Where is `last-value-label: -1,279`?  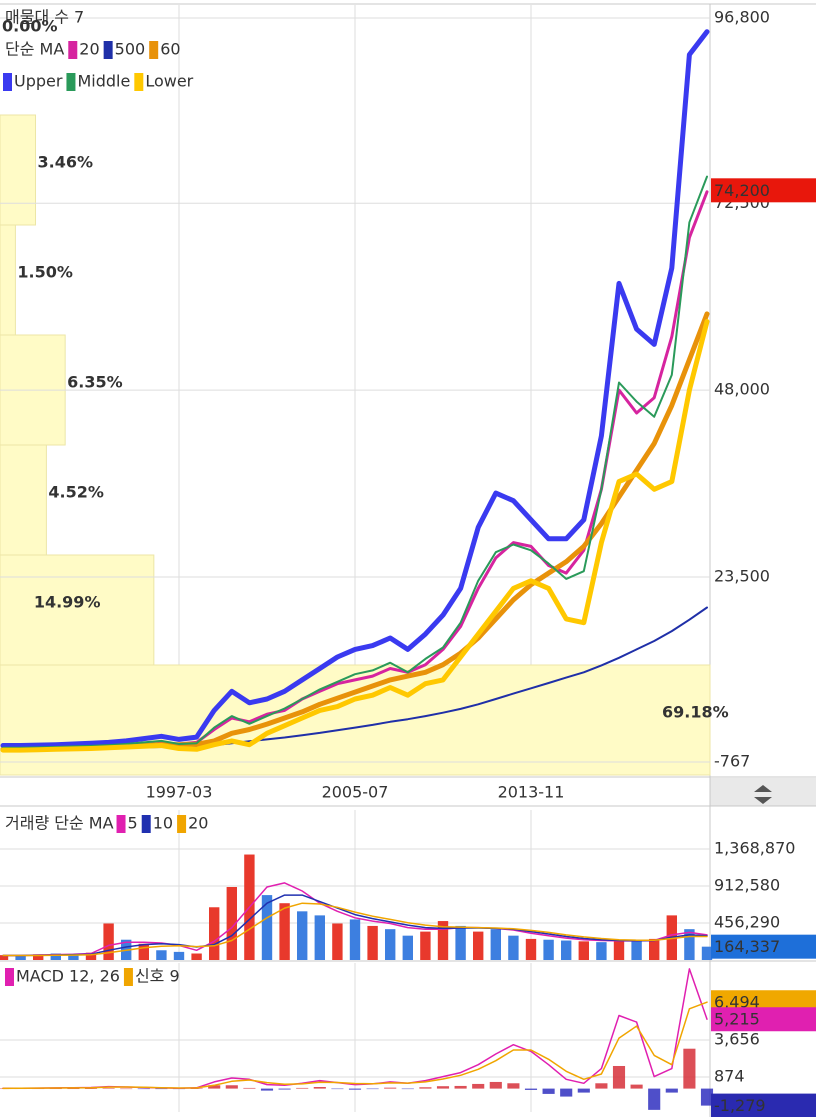 last-value-label: -1,279 is located at coordinates (740, 1105).